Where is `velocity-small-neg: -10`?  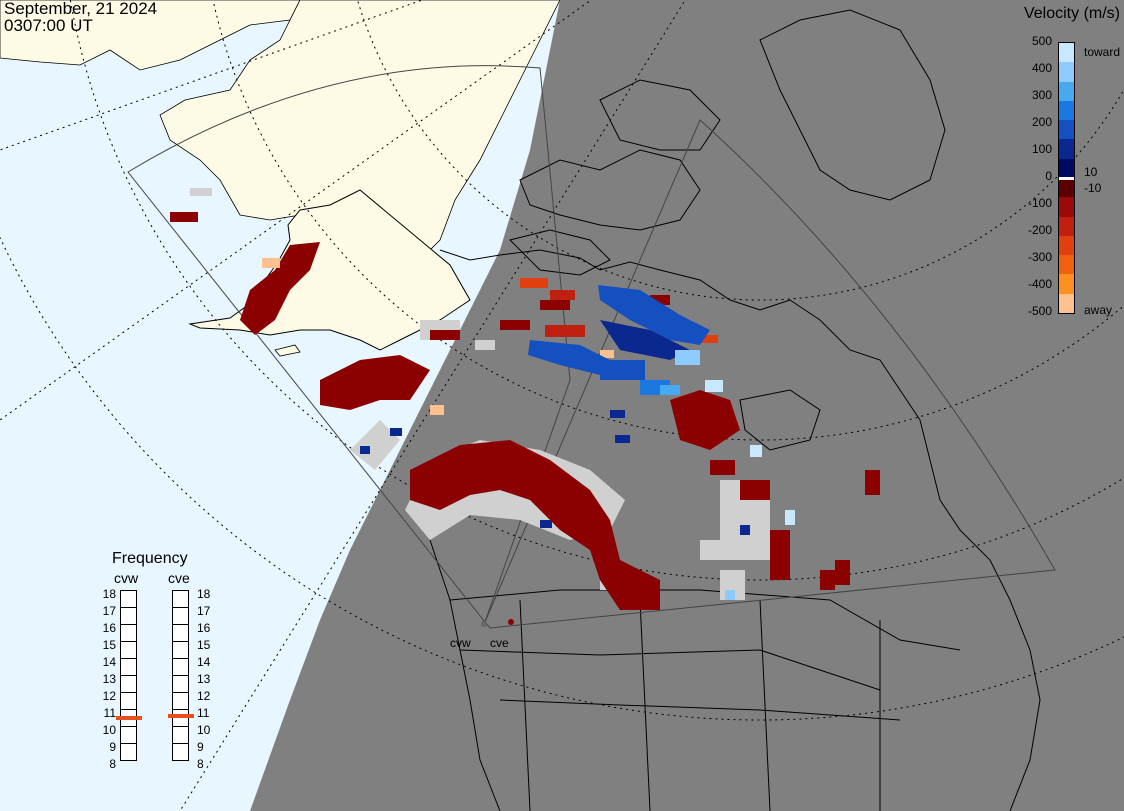 velocity-small-neg: -10 is located at coordinates (1093, 188).